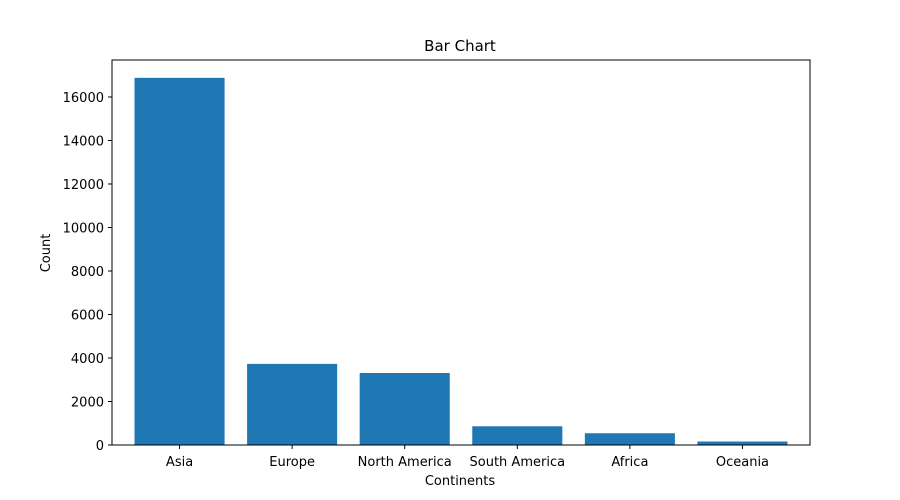  What do you see at coordinates (100, 446) in the screenshot?
I see `y-tick-label-0: 0` at bounding box center [100, 446].